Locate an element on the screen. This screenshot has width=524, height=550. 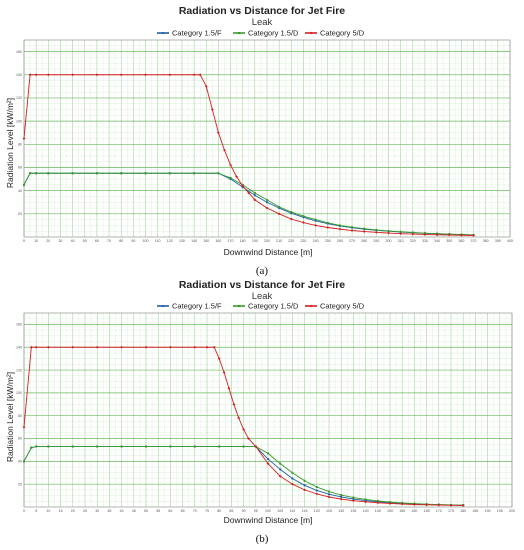
x-tick-label: 90 is located at coordinates (133, 241).